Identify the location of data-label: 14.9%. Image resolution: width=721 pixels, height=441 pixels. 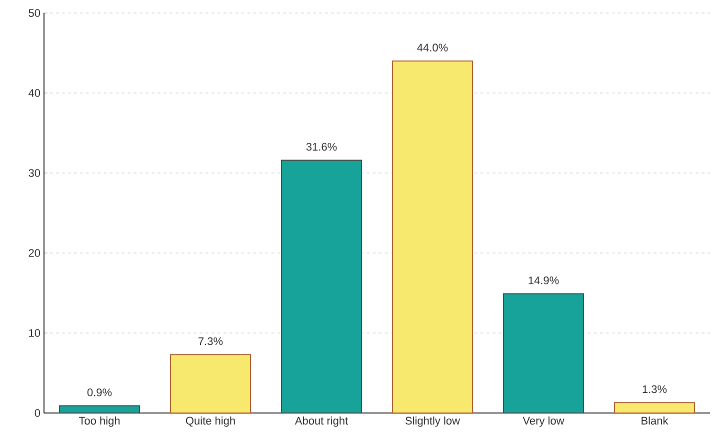
(543, 280).